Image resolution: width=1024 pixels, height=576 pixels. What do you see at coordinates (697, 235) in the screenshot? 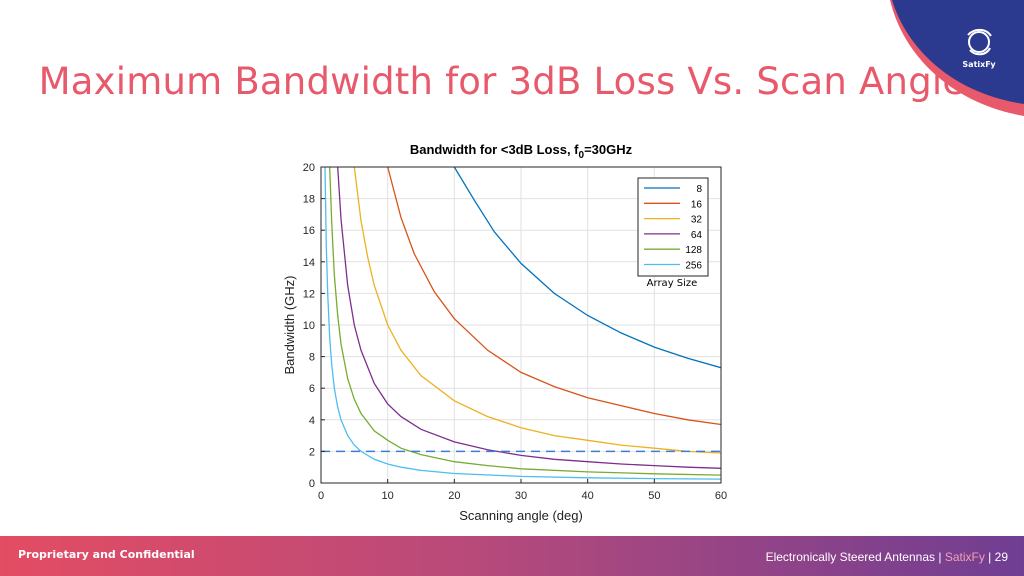
I see `legend-label-64: 64` at bounding box center [697, 235].